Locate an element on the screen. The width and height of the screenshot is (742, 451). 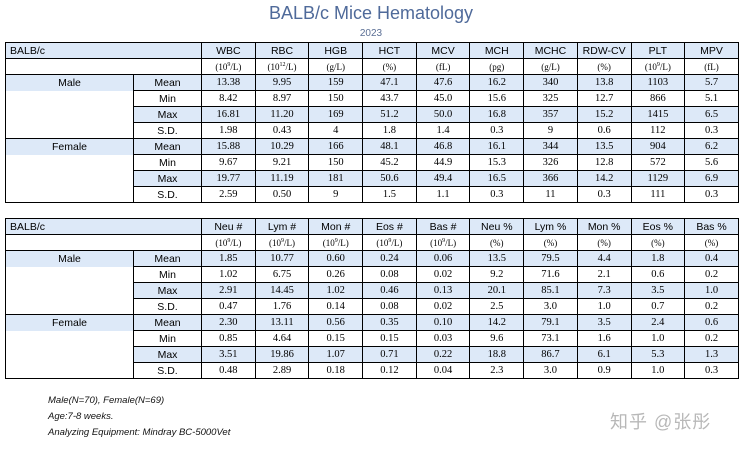
value-cell: 12.8 is located at coordinates (604, 162).